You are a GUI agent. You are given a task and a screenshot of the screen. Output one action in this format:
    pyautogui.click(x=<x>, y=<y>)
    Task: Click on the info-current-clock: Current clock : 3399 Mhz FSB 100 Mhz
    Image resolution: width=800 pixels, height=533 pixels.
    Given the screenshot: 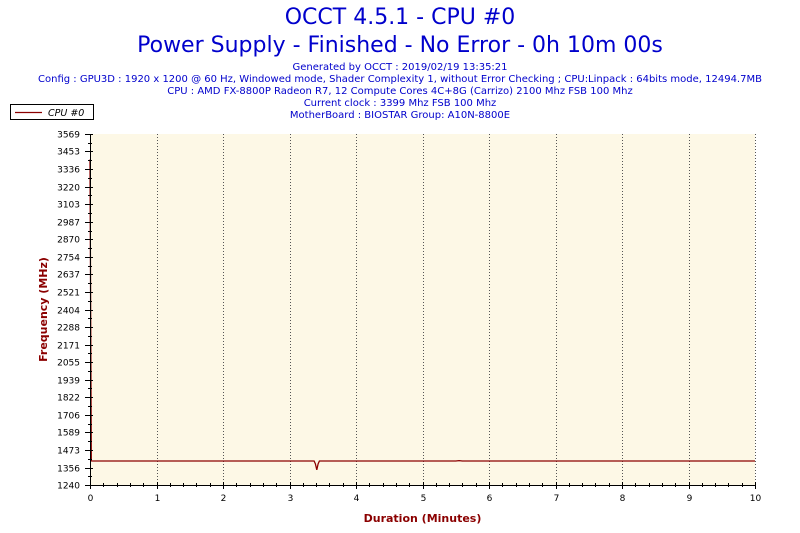 What is the action you would take?
    pyautogui.click(x=400, y=103)
    